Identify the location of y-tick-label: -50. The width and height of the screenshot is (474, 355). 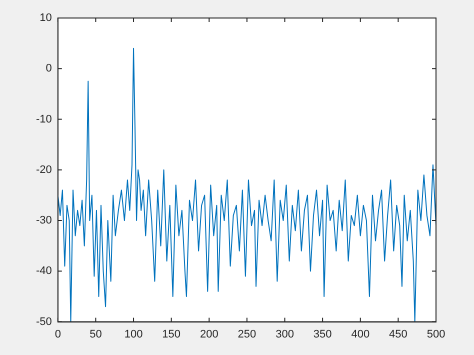
(44, 322).